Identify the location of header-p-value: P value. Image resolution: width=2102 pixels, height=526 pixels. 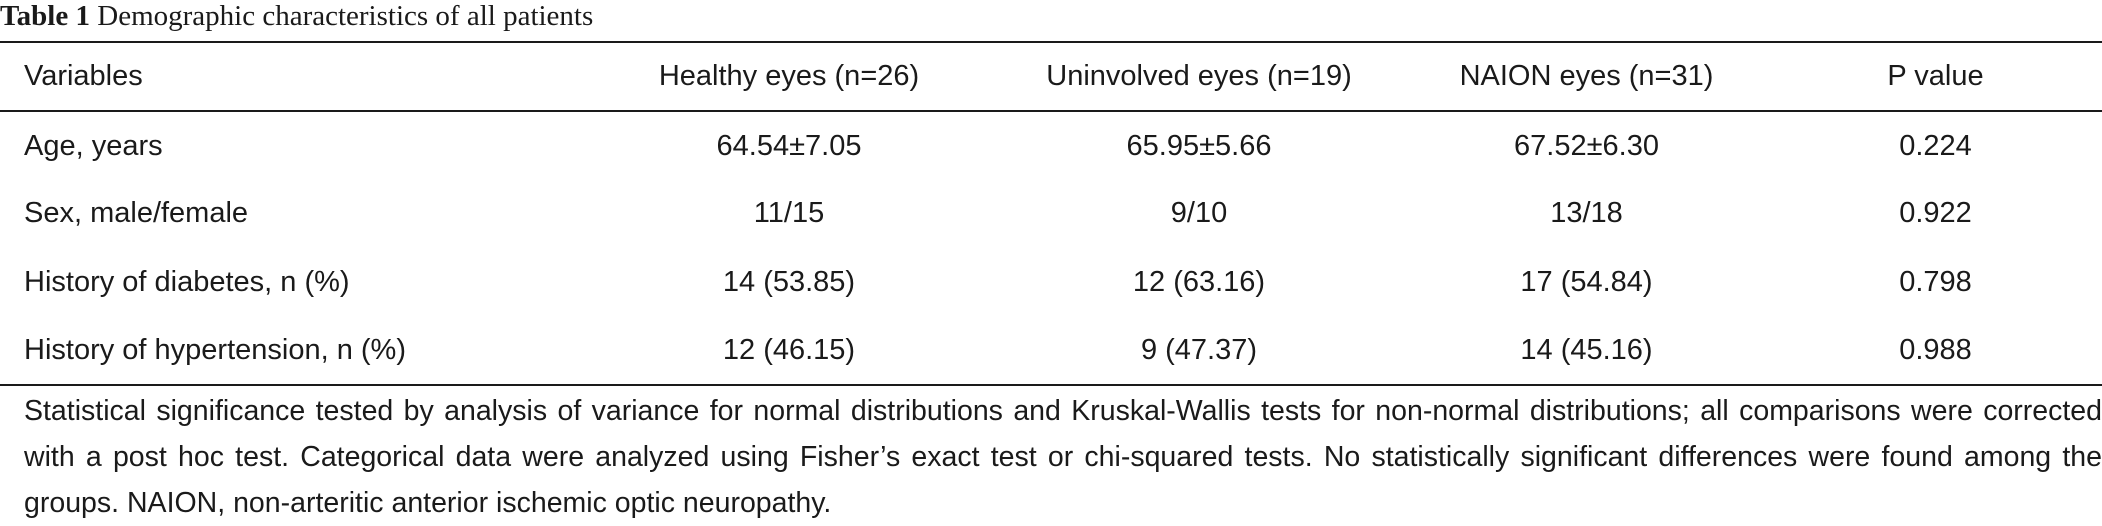
(1935, 76).